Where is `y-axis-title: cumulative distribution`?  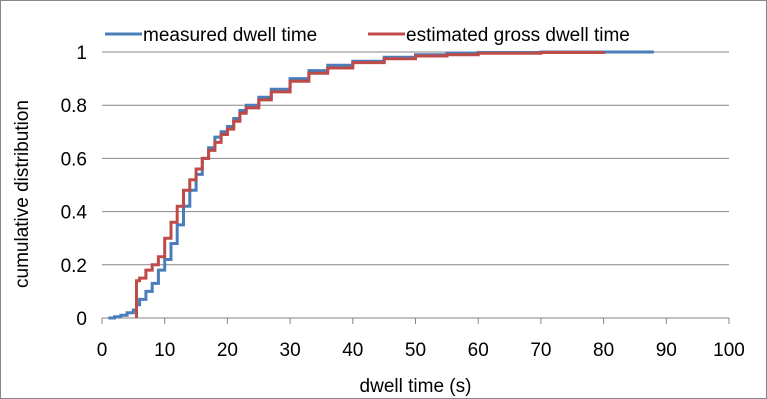 y-axis-title: cumulative distribution is located at coordinates (22, 194).